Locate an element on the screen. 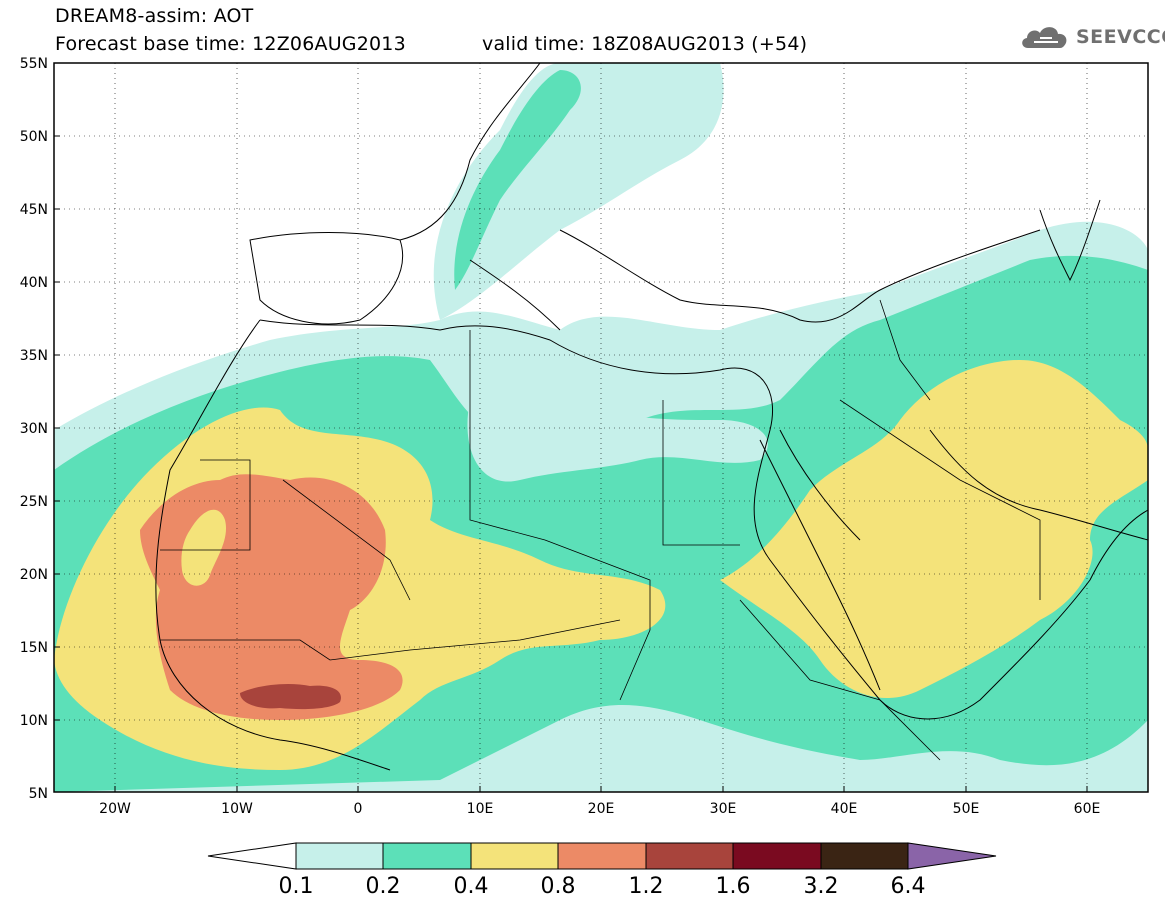  lon-label: 60E is located at coordinates (1087, 809).